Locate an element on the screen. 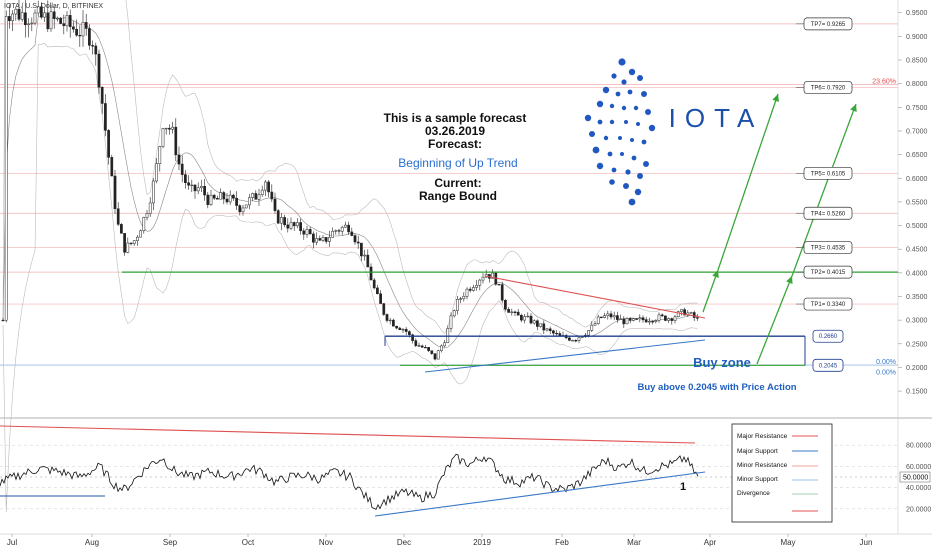 Image resolution: width=932 pixels, height=555 pixels. target-badge is located at coordinates (828, 87).